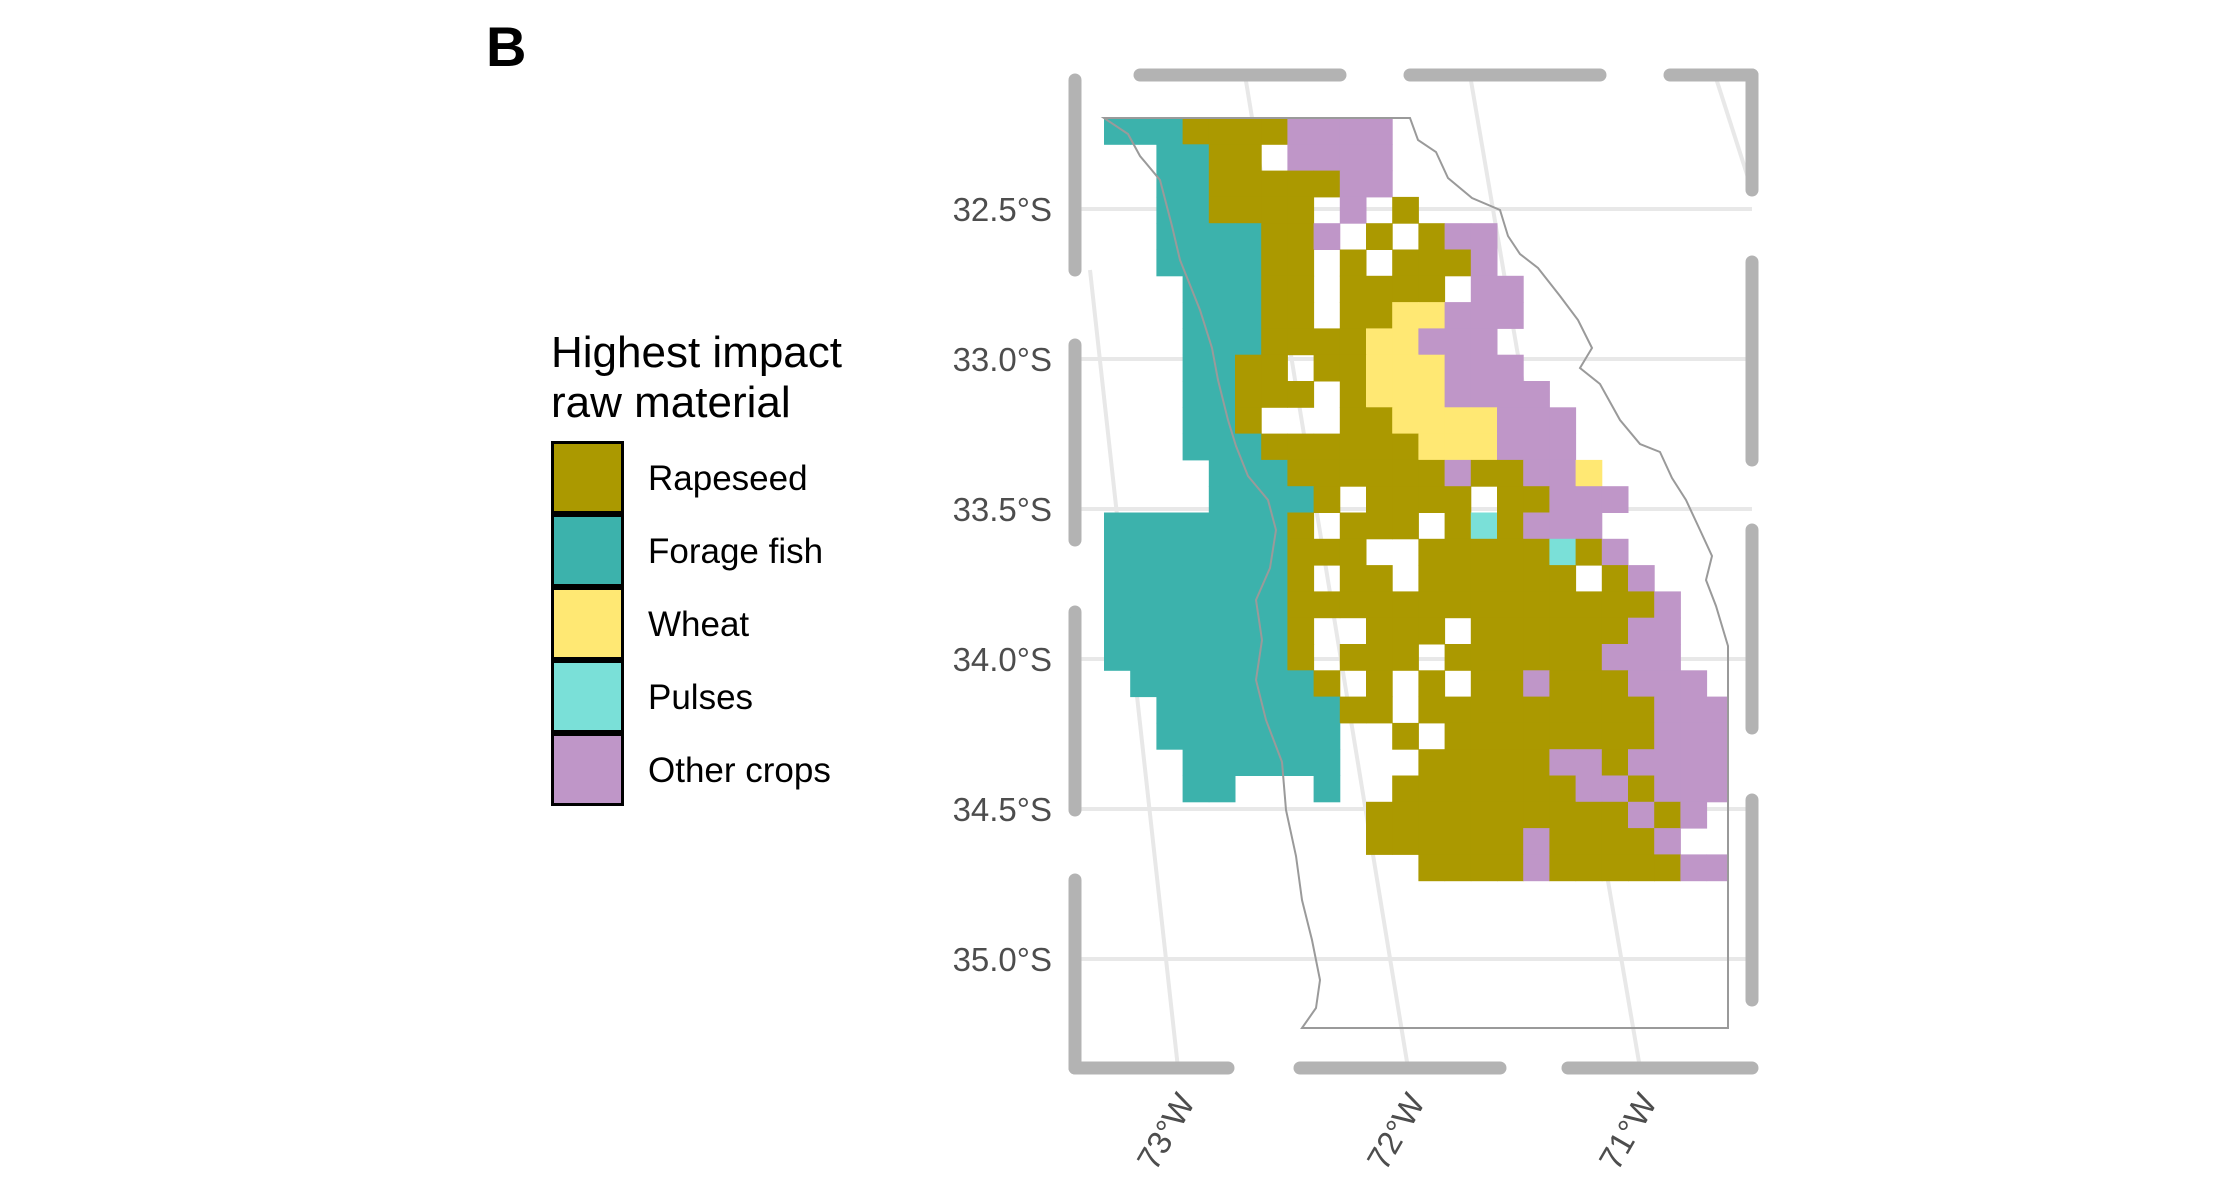 Image resolution: width=2228 pixels, height=1202 pixels. Describe the element at coordinates (1484, 526) in the screenshot. I see `raster-cell-pulses` at that location.